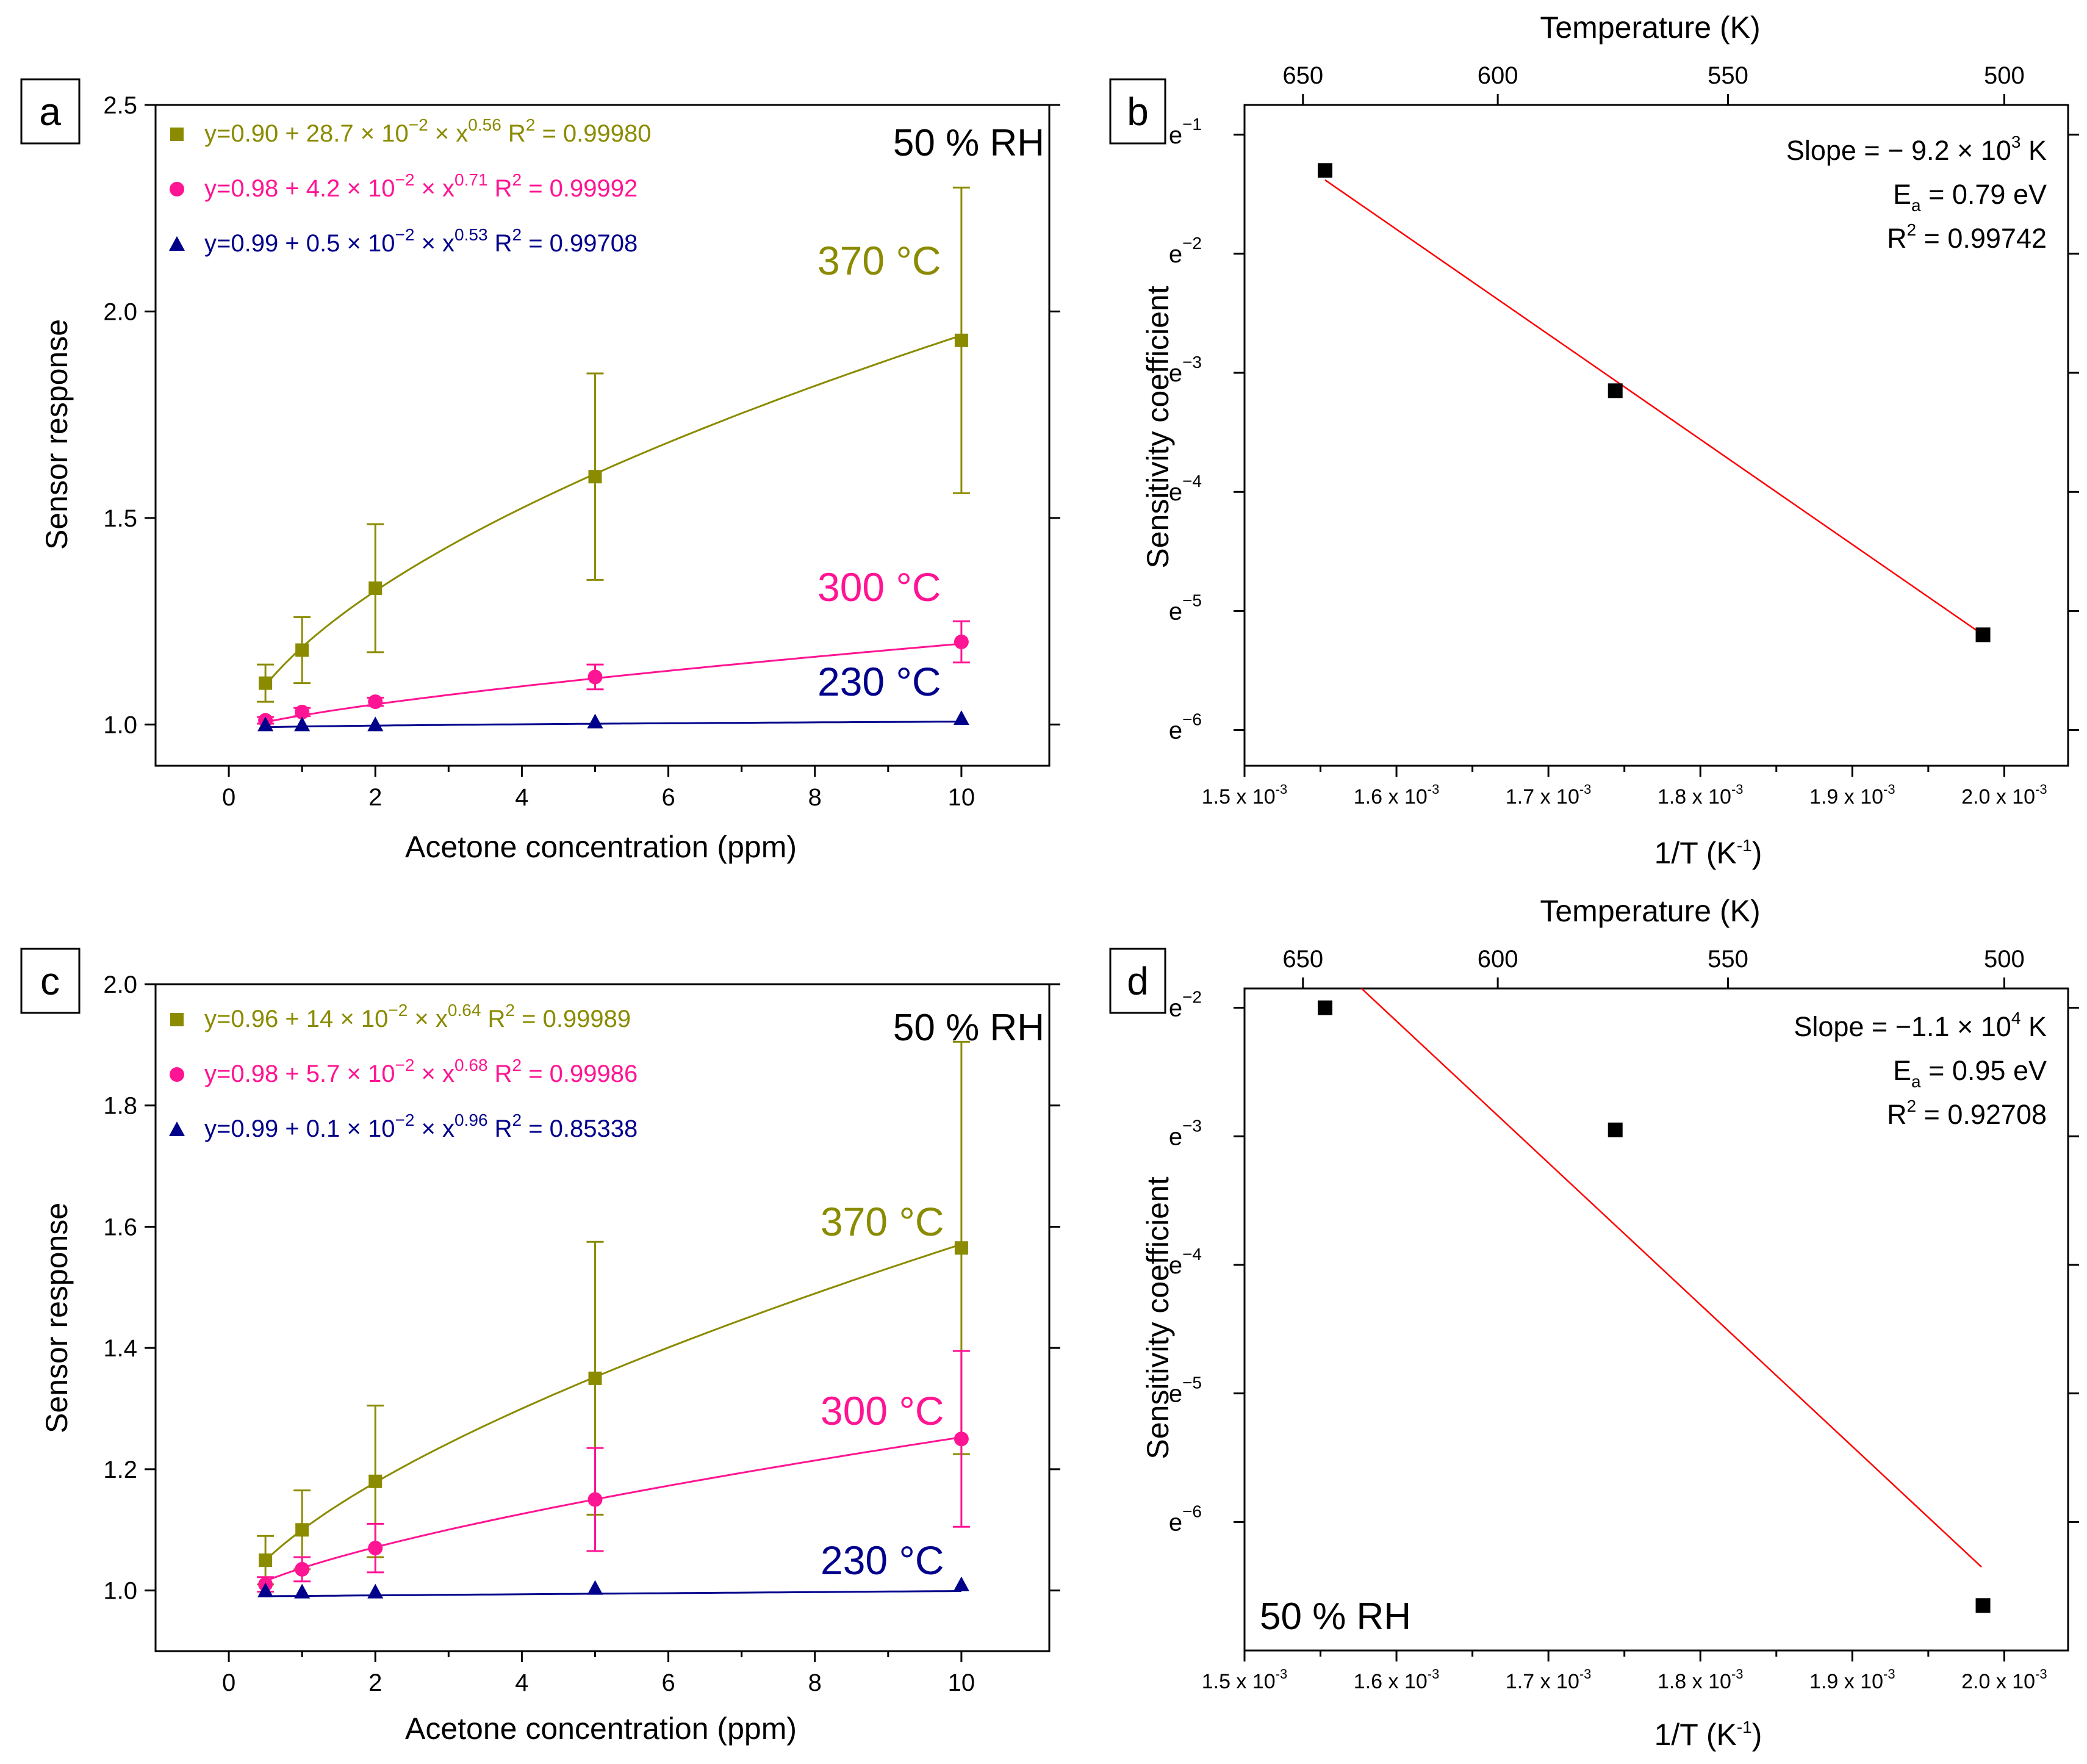  Describe the element at coordinates (1650, 27) in the screenshot. I see `top-axis-title-b: Temperature (K)` at that location.